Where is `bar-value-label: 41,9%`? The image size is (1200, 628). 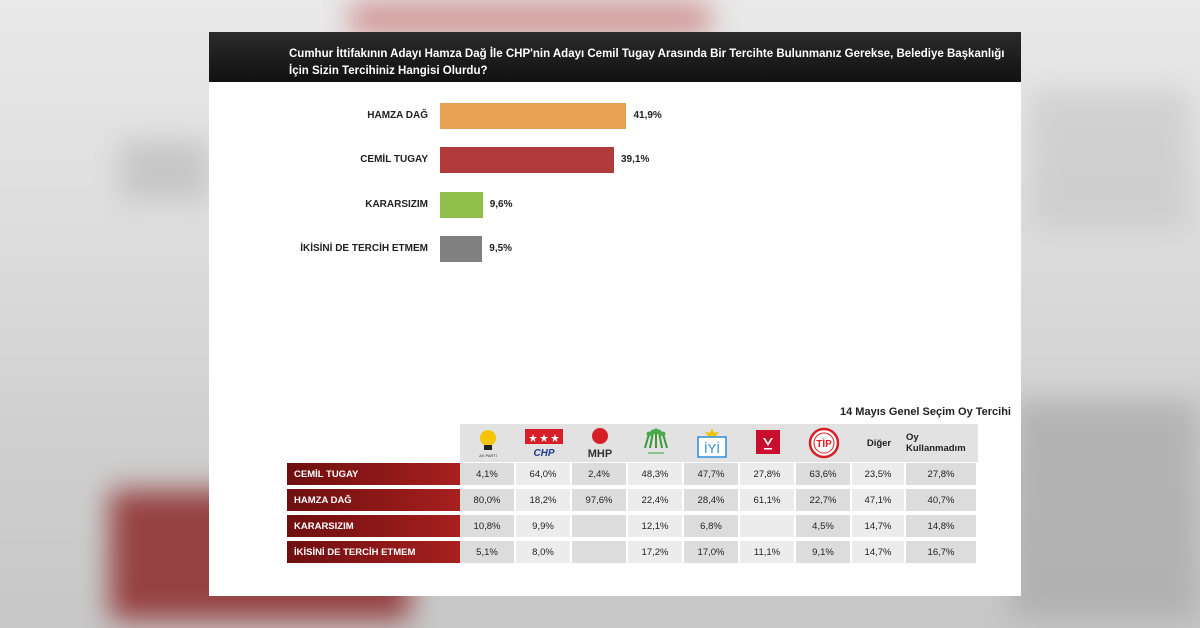 bar-value-label: 41,9% is located at coordinates (647, 115).